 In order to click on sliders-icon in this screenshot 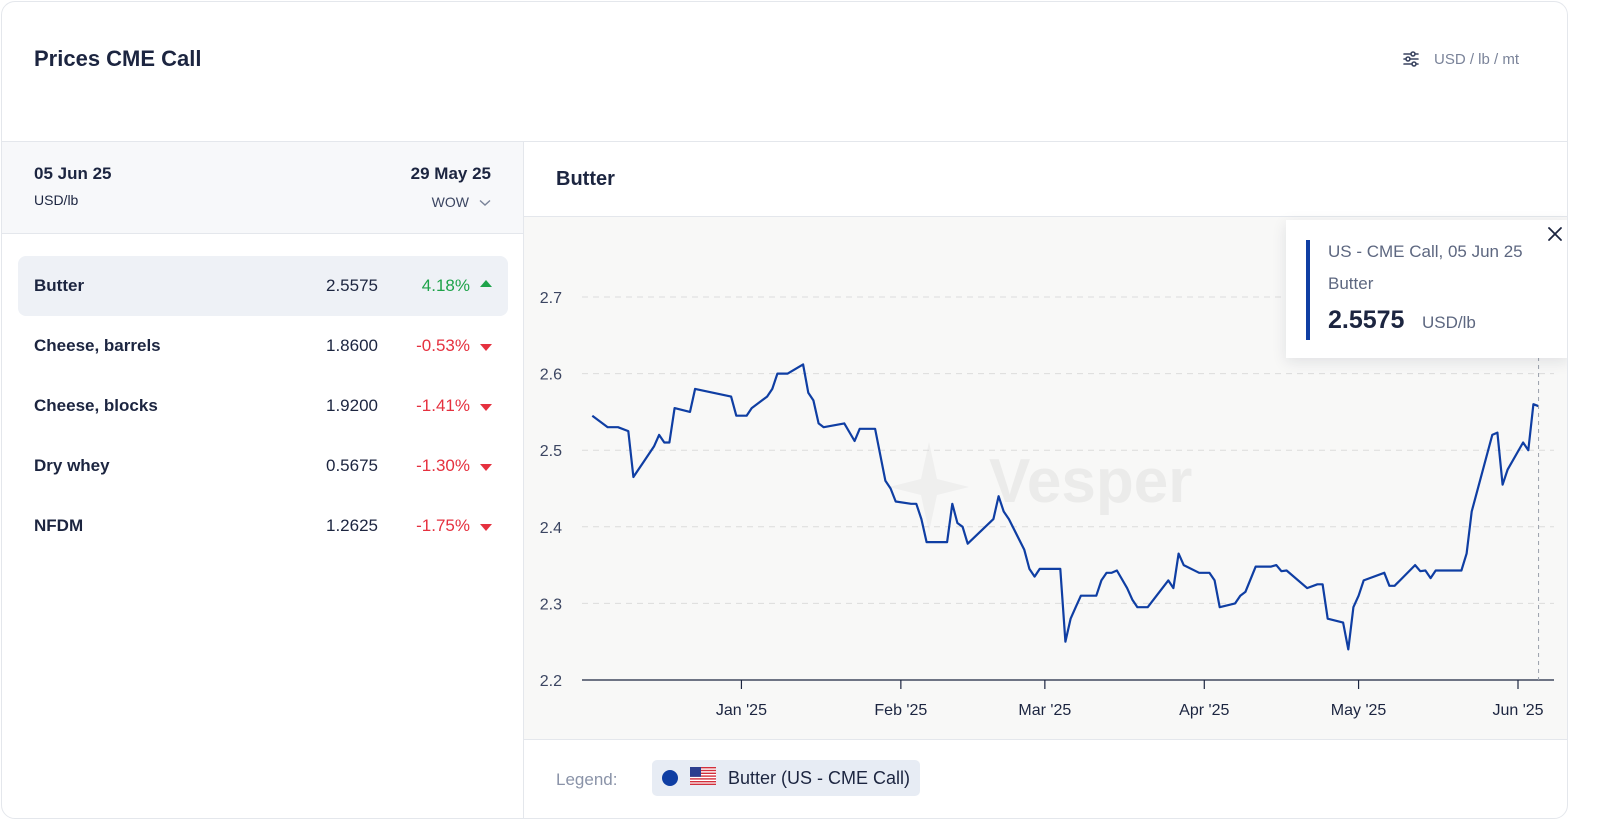, I will do `click(1411, 59)`.